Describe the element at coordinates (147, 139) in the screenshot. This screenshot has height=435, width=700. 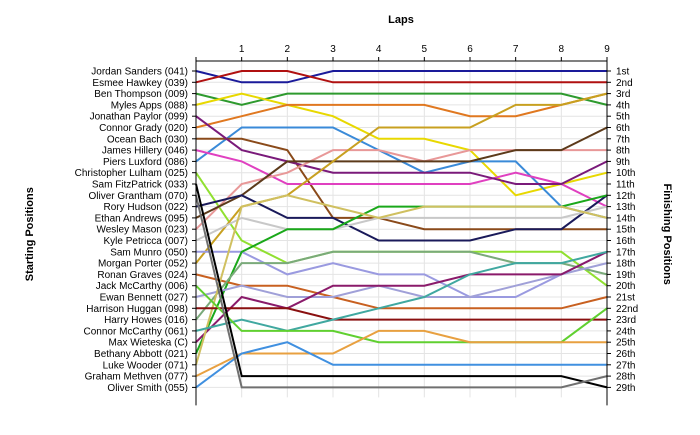
I see `starting-position-label: Ocean Bach (030)` at that location.